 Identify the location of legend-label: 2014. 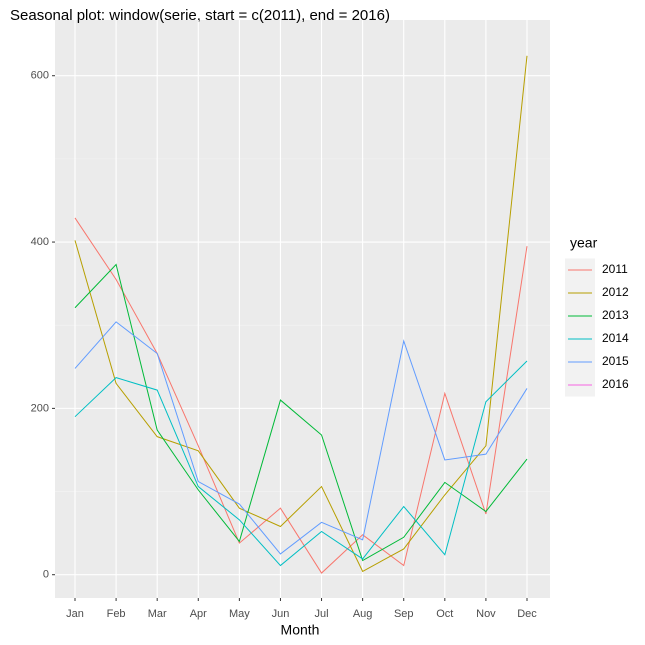
(615, 338).